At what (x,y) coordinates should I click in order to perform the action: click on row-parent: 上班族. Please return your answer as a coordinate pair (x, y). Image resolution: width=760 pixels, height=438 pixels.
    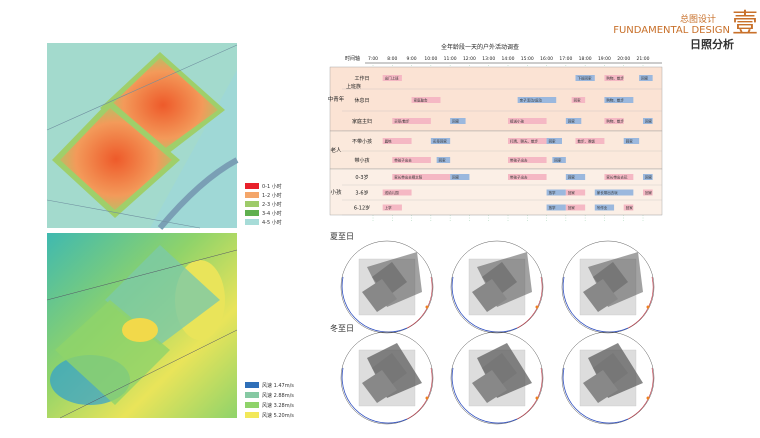
    Looking at the image, I should click on (353, 86).